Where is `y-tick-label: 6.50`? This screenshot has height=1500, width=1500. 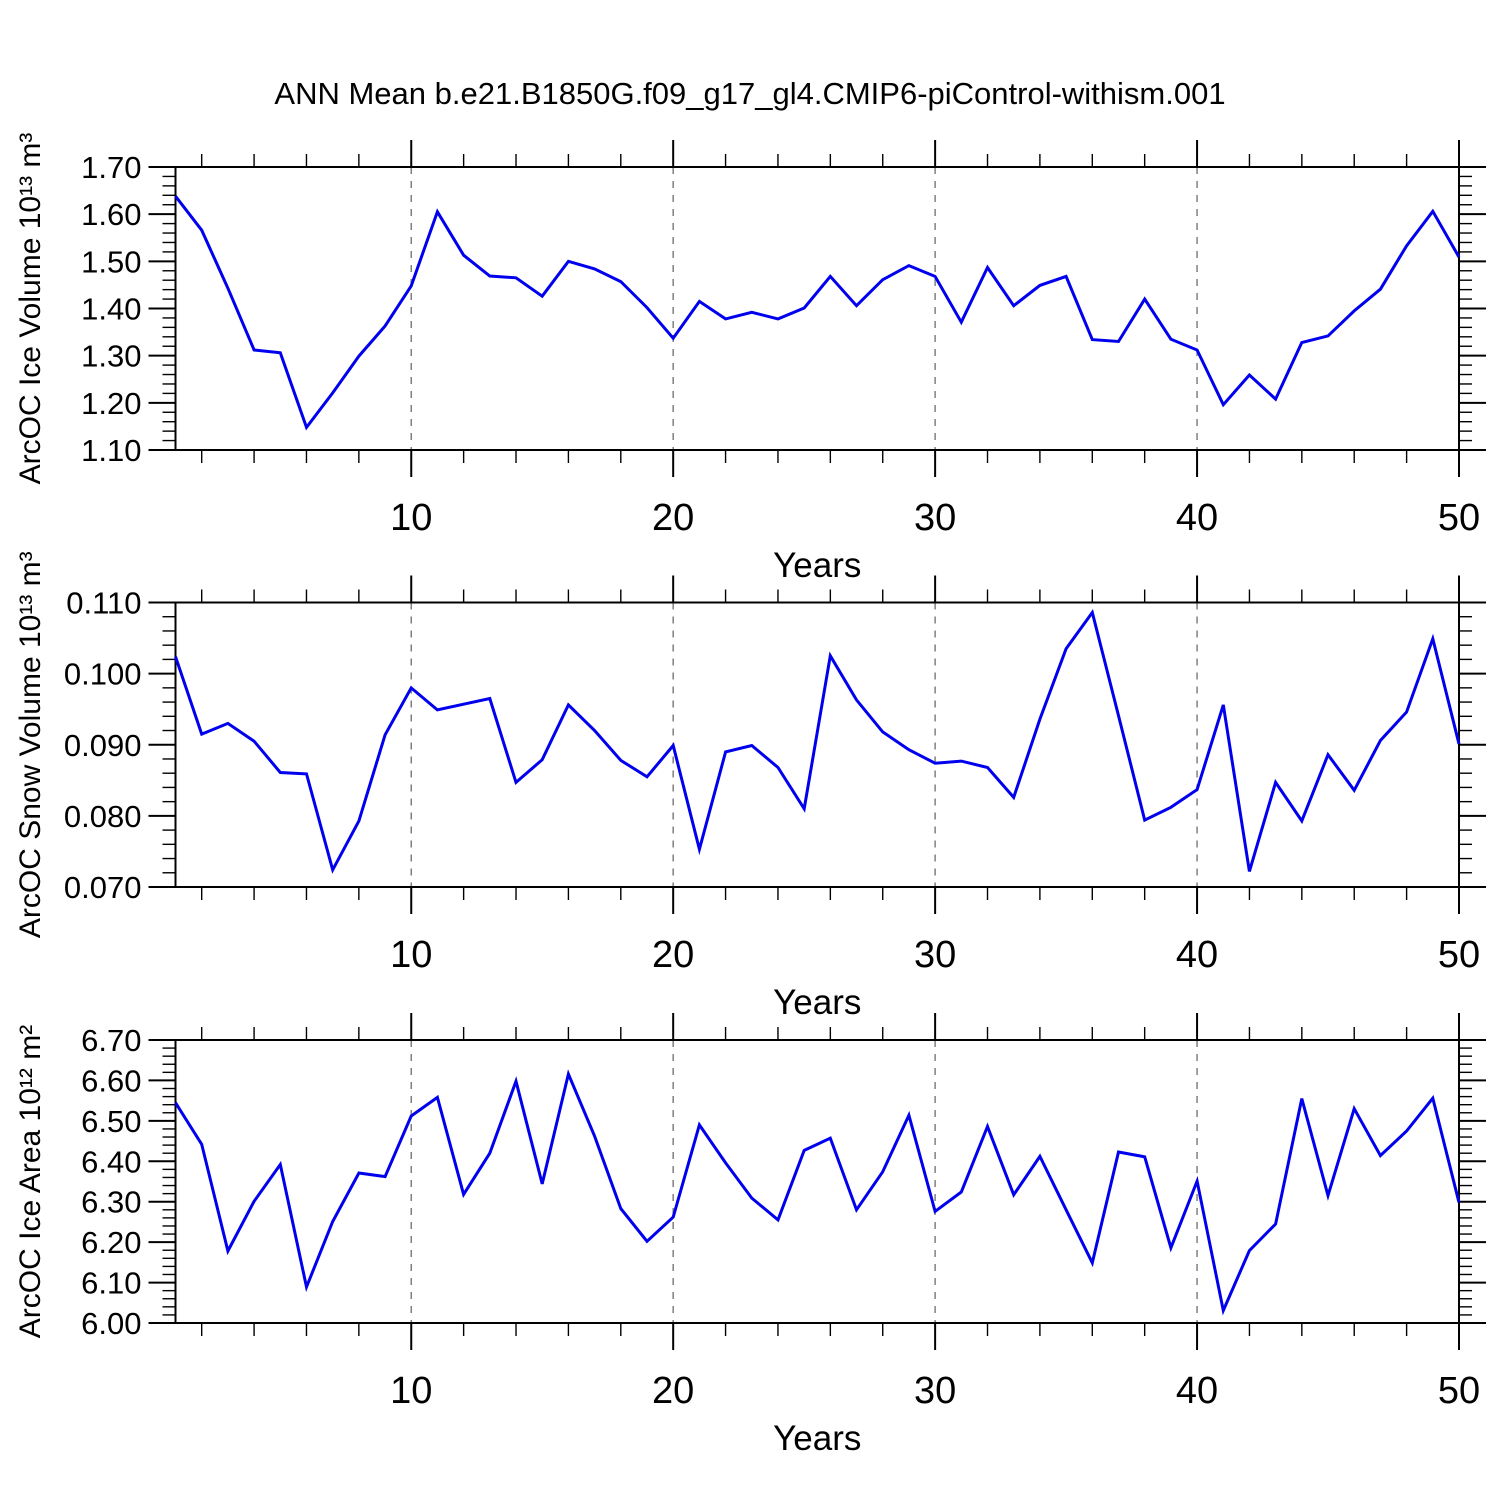 y-tick-label: 6.50 is located at coordinates (111, 1121).